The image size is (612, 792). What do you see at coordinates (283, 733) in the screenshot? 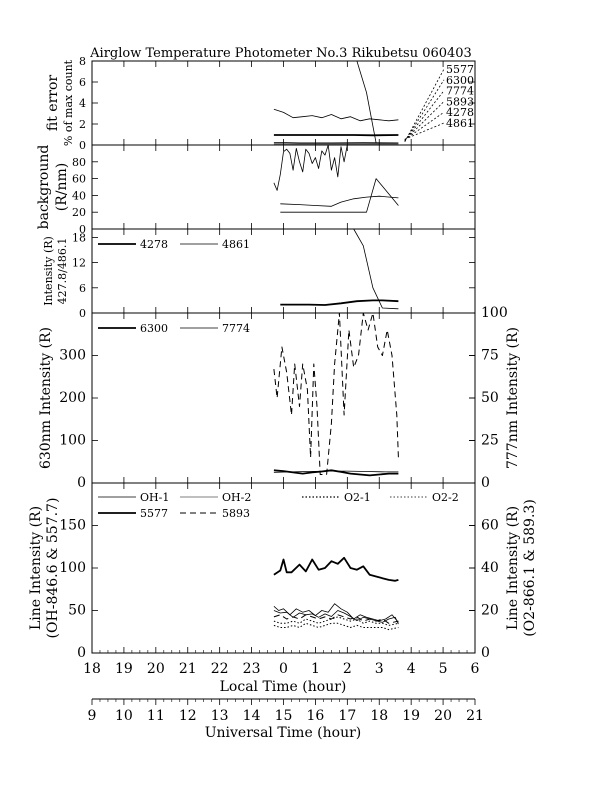
I see `ut-xlabel: Universal Time (hour)` at bounding box center [283, 733].